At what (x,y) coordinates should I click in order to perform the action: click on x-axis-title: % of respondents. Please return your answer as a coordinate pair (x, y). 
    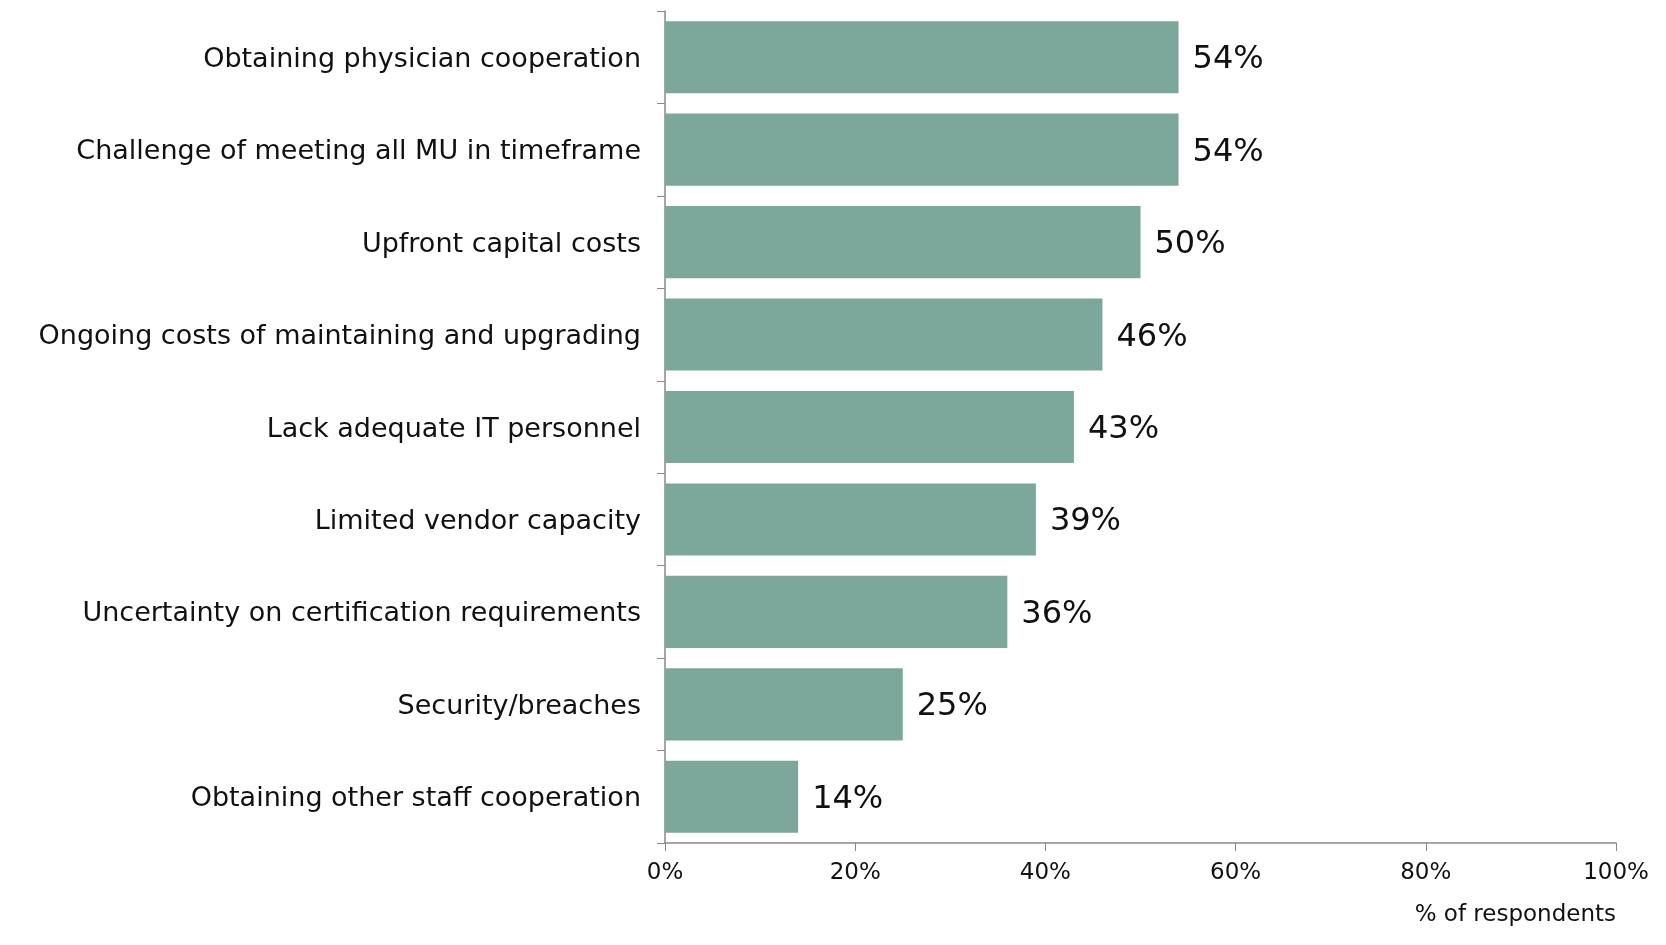
    Looking at the image, I should click on (1515, 912).